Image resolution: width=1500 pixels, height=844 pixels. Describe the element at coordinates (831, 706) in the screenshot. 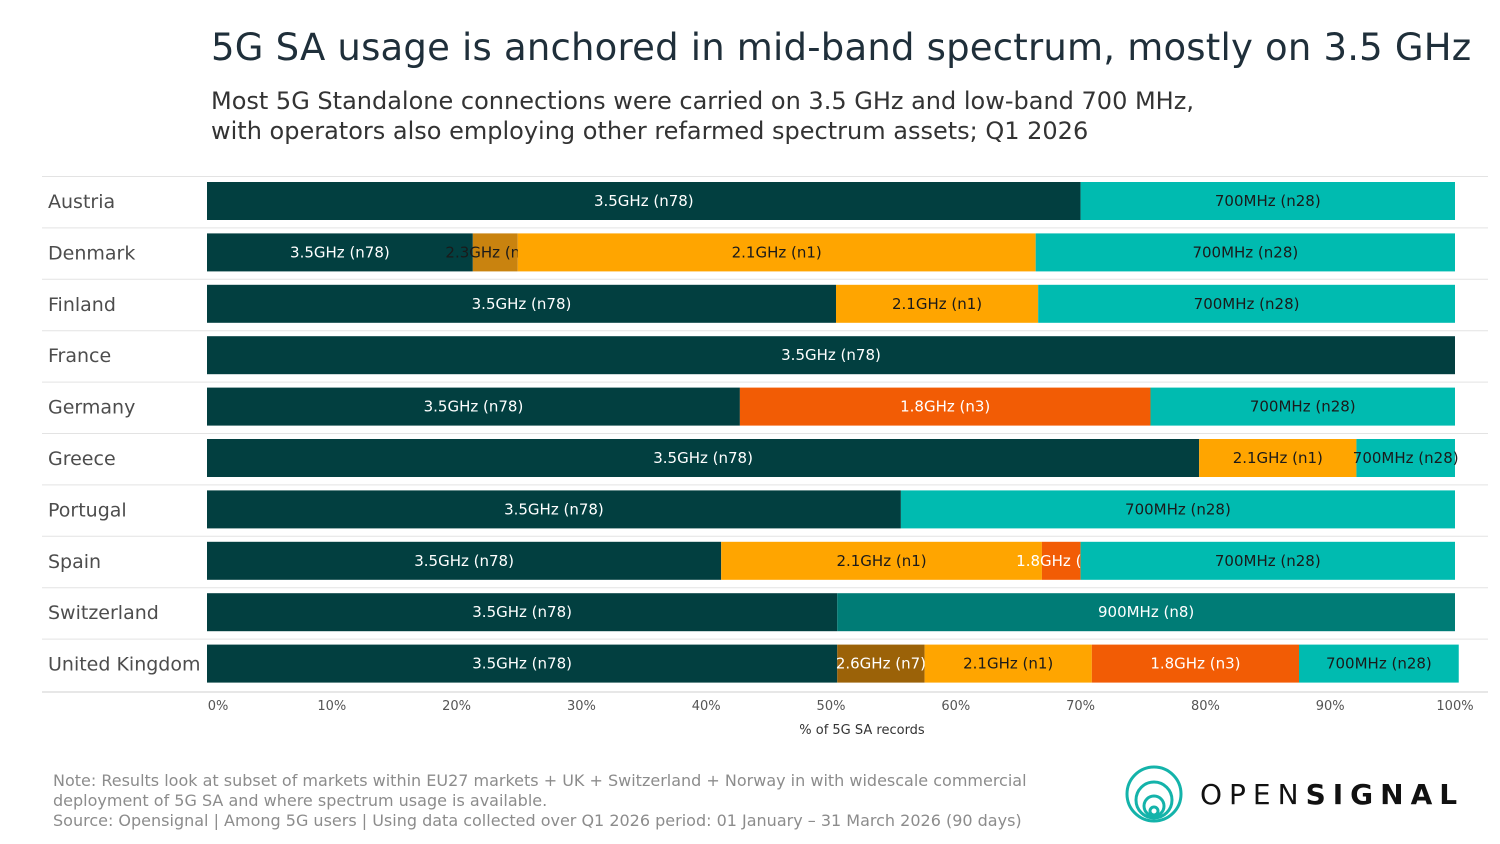

I see `x-tick-label: 50%` at that location.